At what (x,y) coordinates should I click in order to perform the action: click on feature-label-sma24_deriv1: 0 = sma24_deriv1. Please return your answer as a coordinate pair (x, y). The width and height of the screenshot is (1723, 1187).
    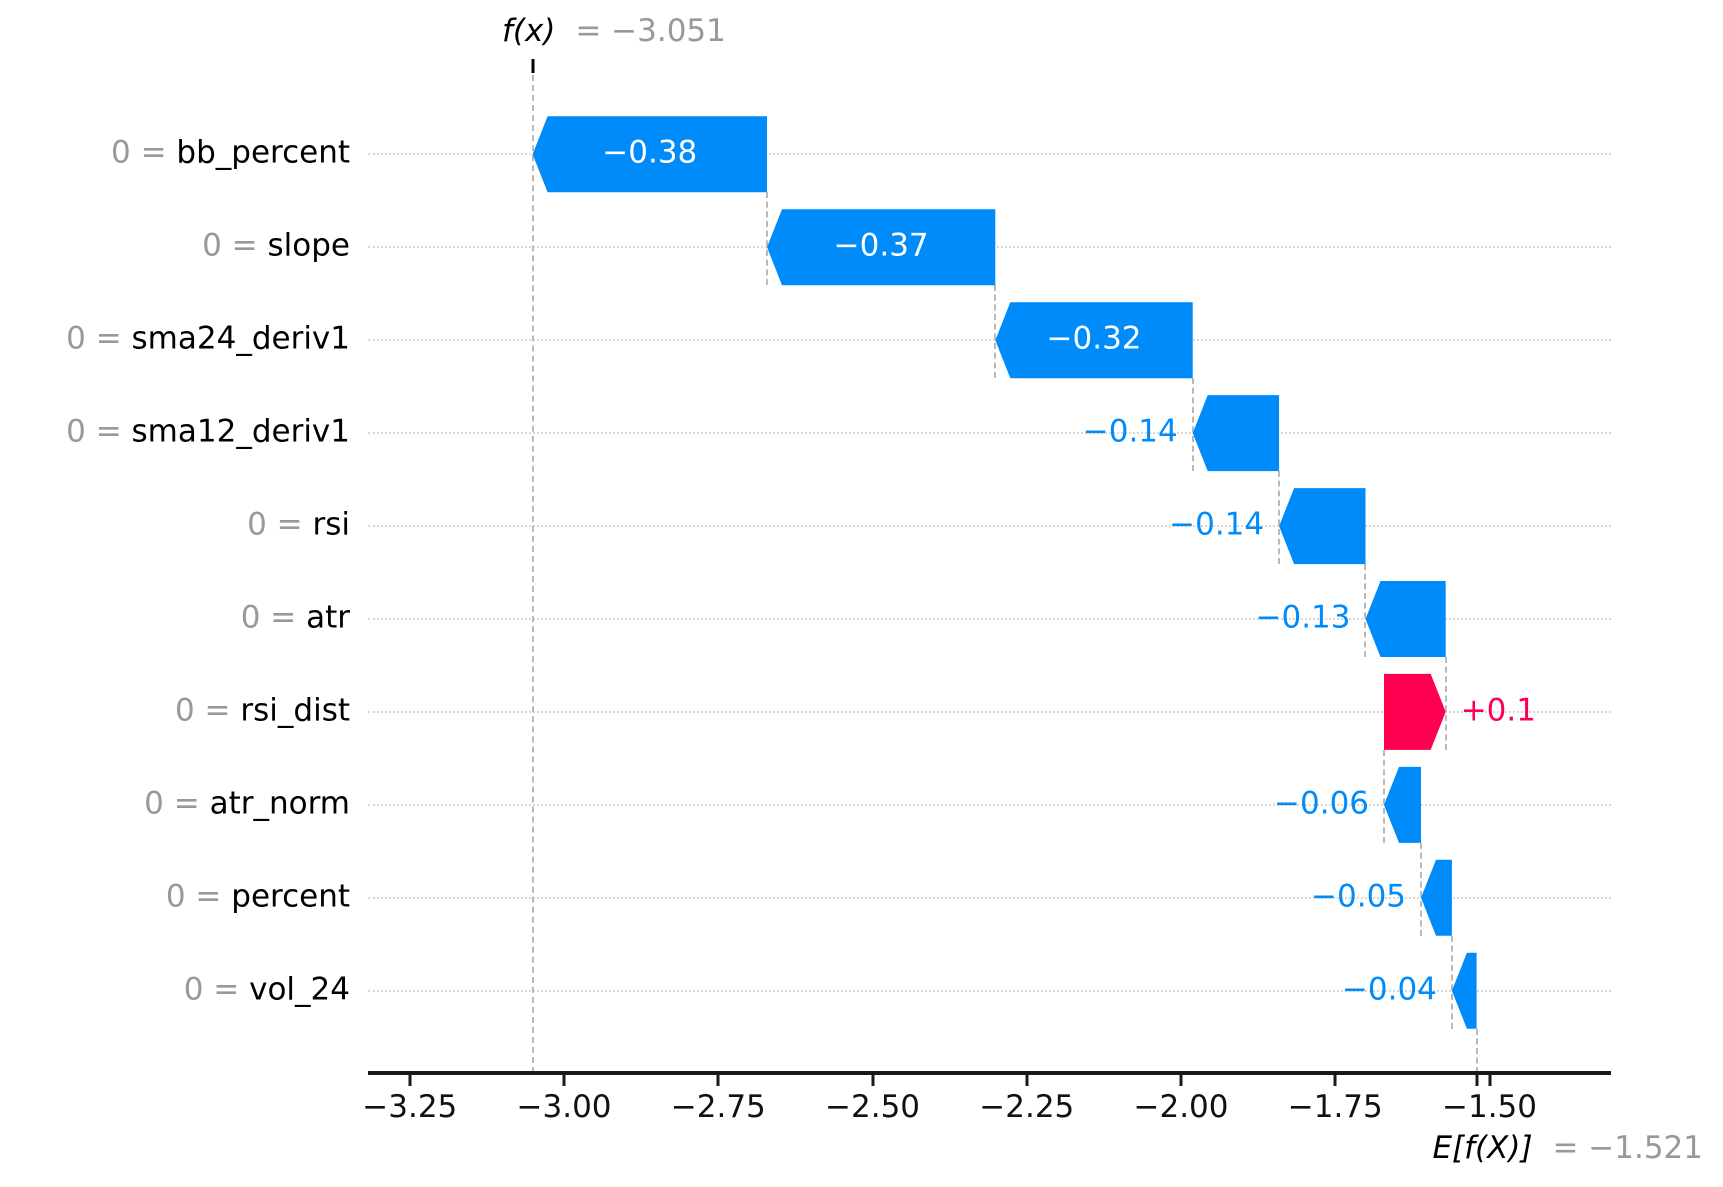
    Looking at the image, I should click on (208, 339).